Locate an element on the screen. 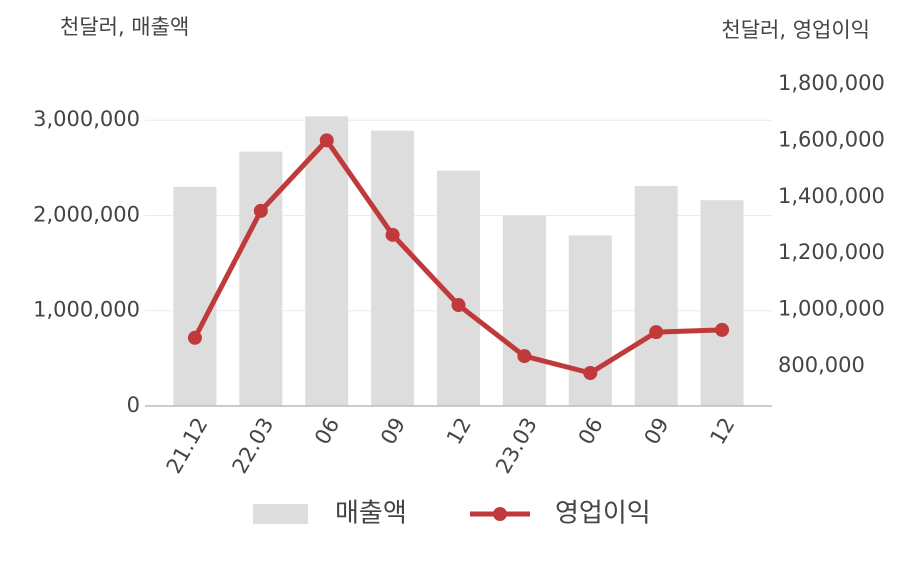  legend-marker is located at coordinates (500, 514).